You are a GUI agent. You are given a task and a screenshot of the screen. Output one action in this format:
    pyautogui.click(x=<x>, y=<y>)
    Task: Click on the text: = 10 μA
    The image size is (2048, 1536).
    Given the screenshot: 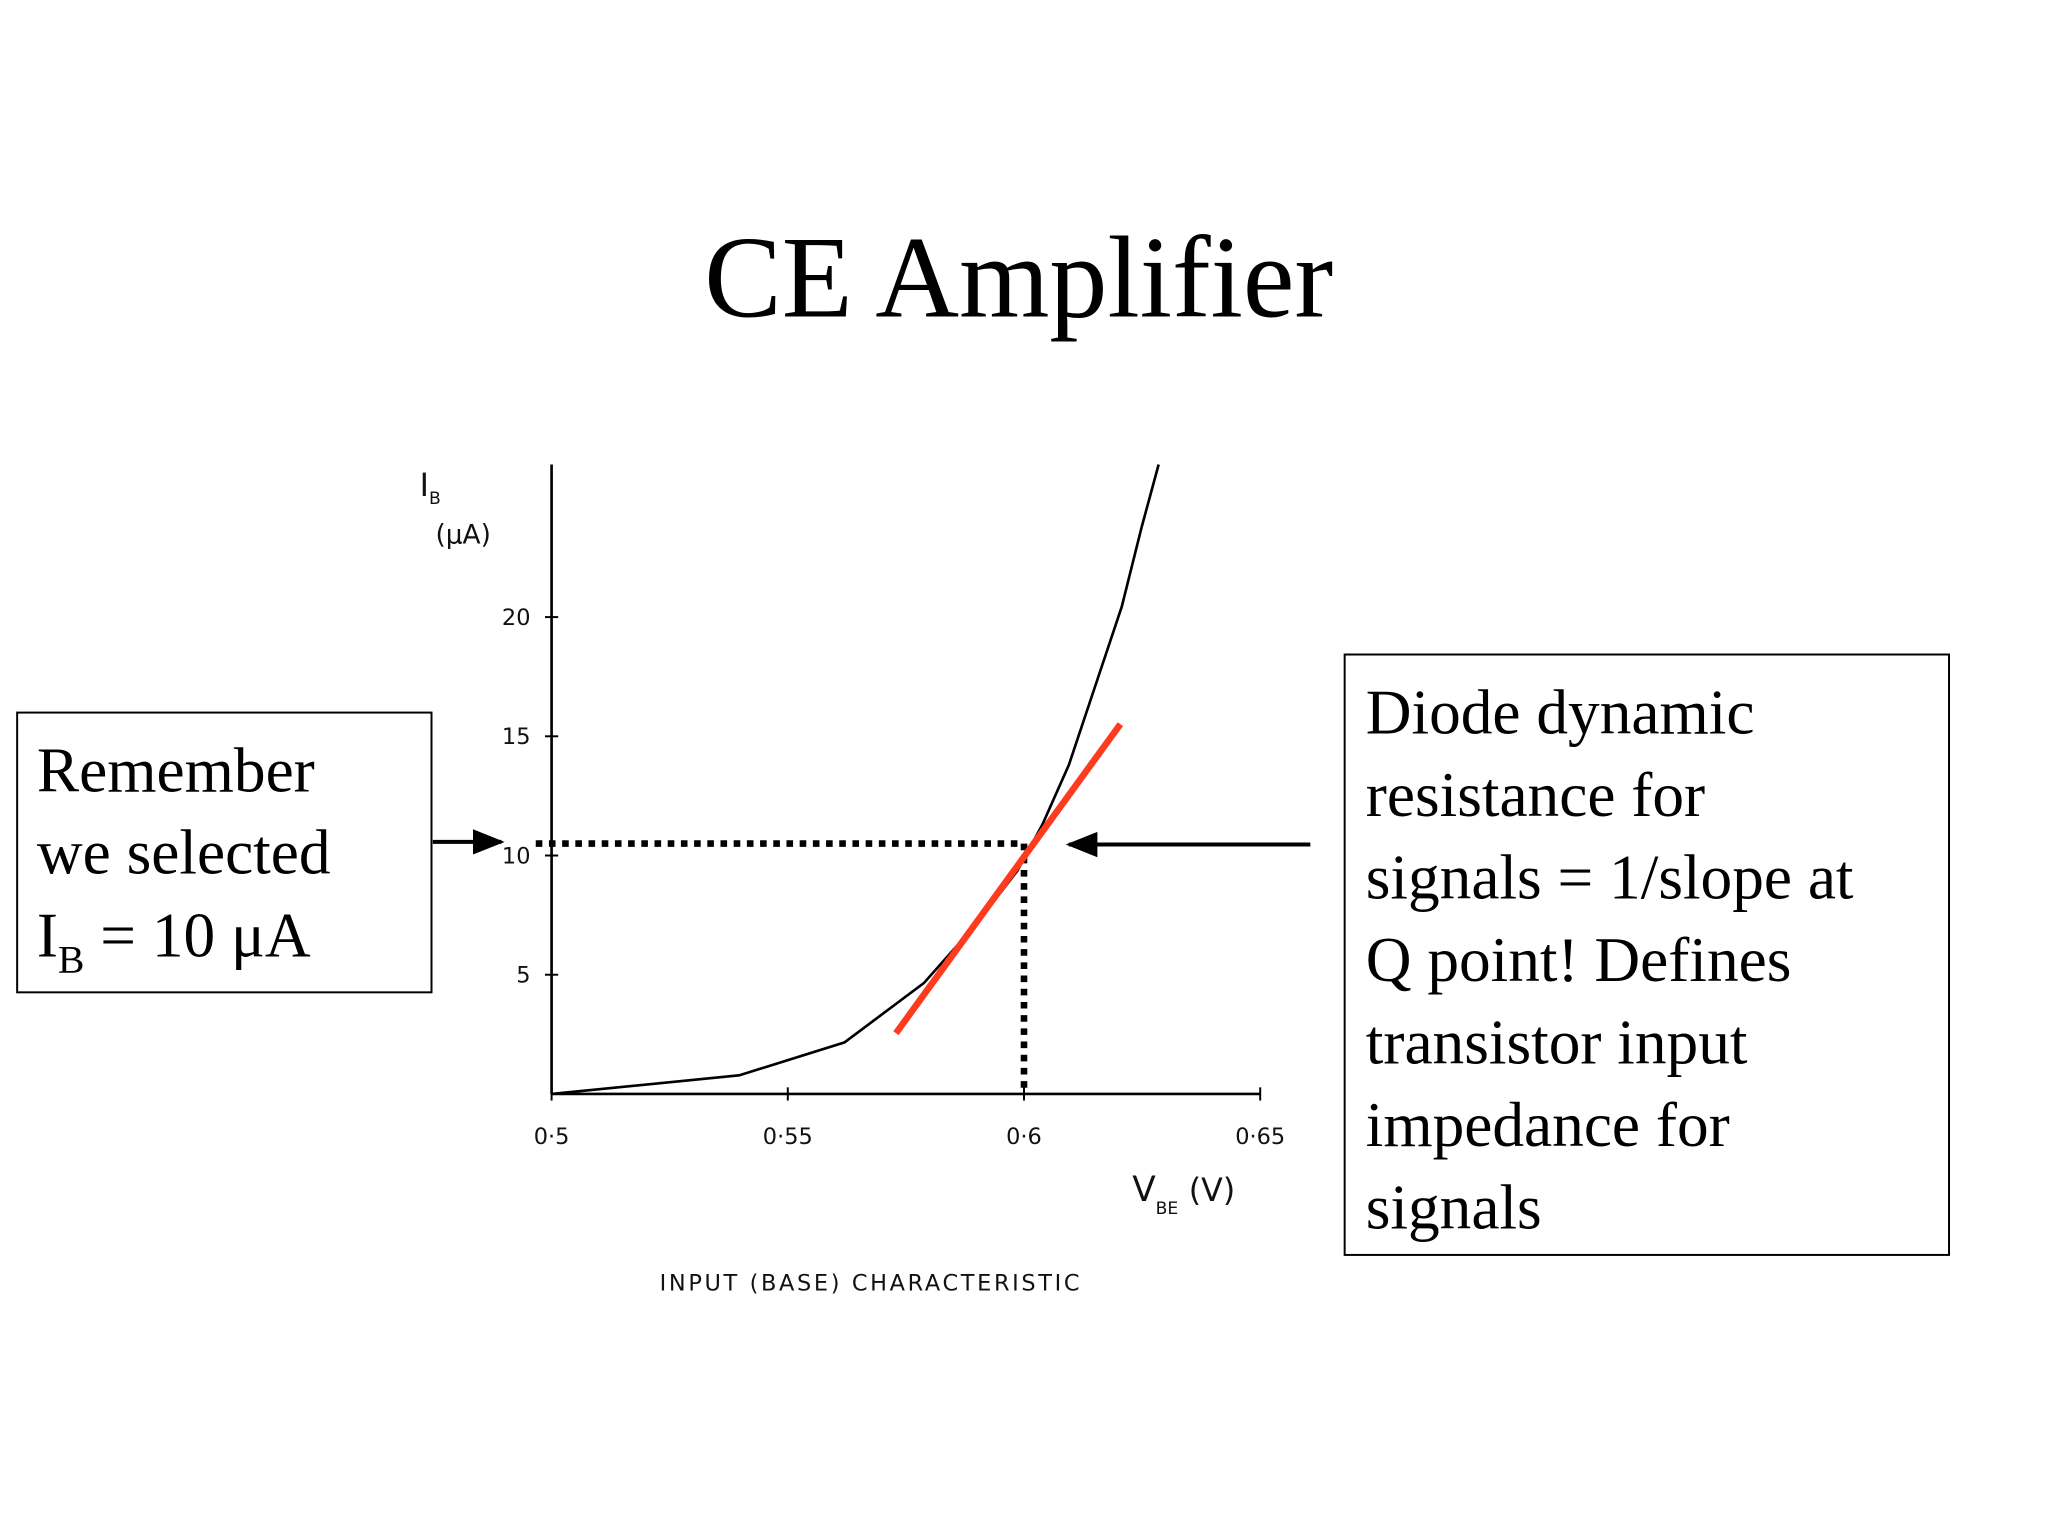 What is the action you would take?
    pyautogui.click(x=197, y=936)
    